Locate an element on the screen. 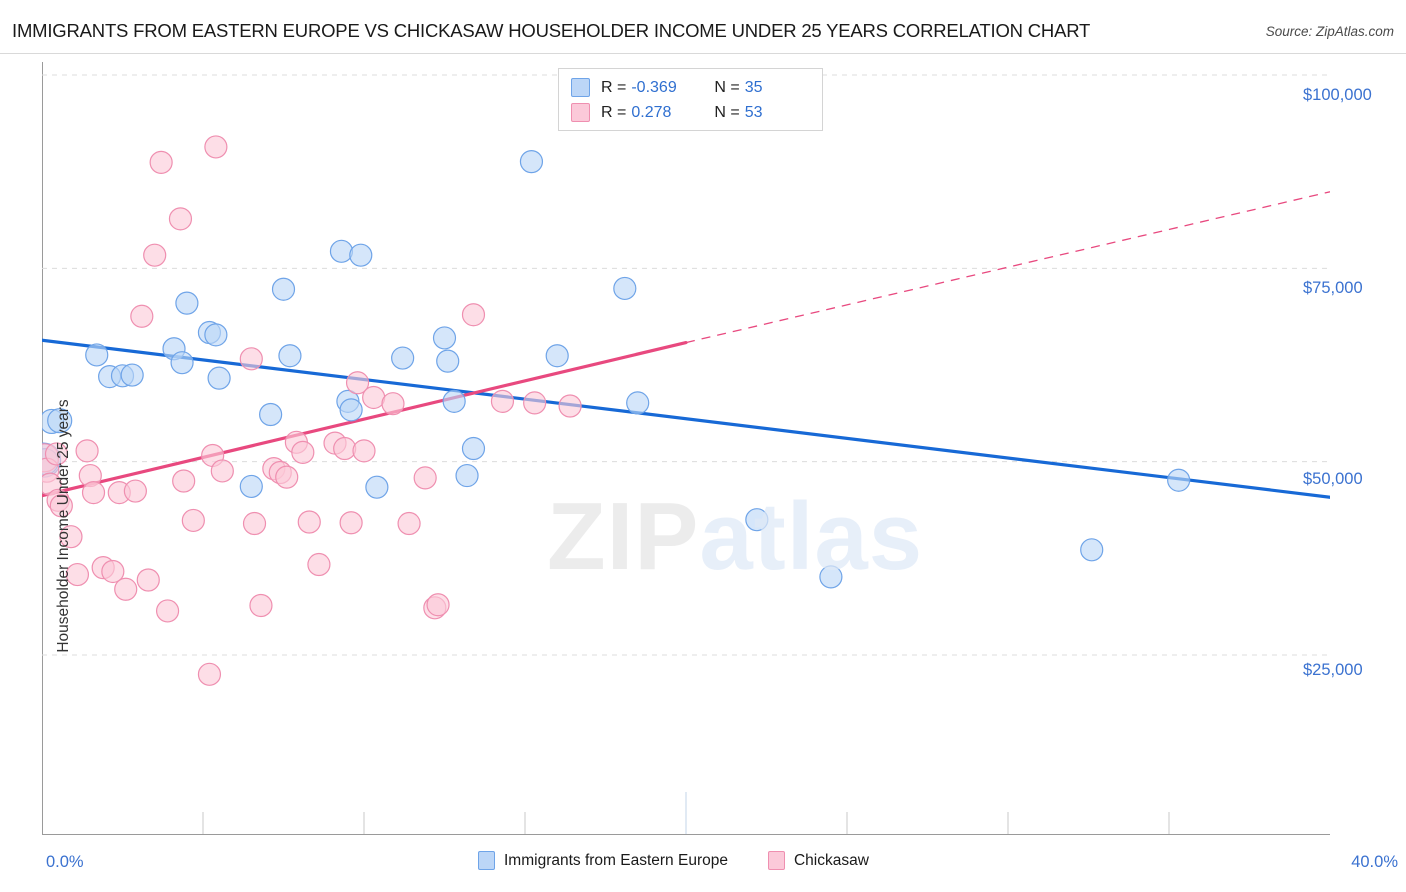 The height and width of the screenshot is (892, 1406). y-tick-label-50000: $50,000 is located at coordinates (1333, 479).